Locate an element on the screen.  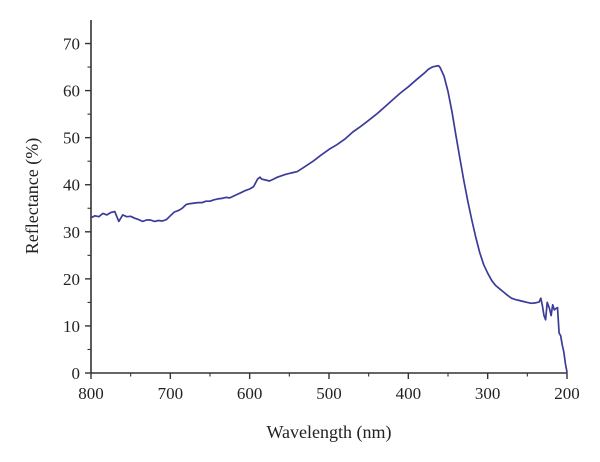
x-ticks: 800 700 600 500 400 300 200 is located at coordinates (329, 388).